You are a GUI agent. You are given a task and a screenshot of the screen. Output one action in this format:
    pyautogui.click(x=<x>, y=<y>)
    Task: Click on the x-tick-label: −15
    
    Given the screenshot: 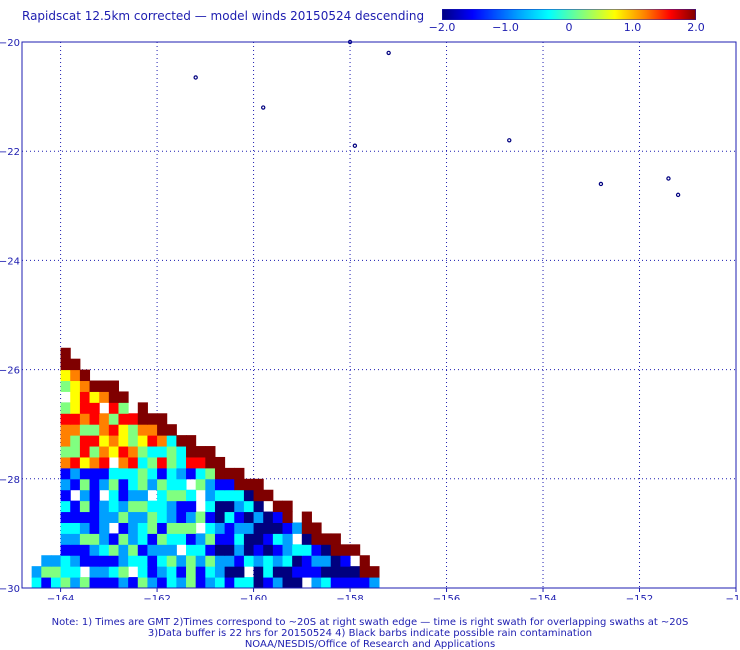 What is the action you would take?
    pyautogui.click(x=732, y=597)
    